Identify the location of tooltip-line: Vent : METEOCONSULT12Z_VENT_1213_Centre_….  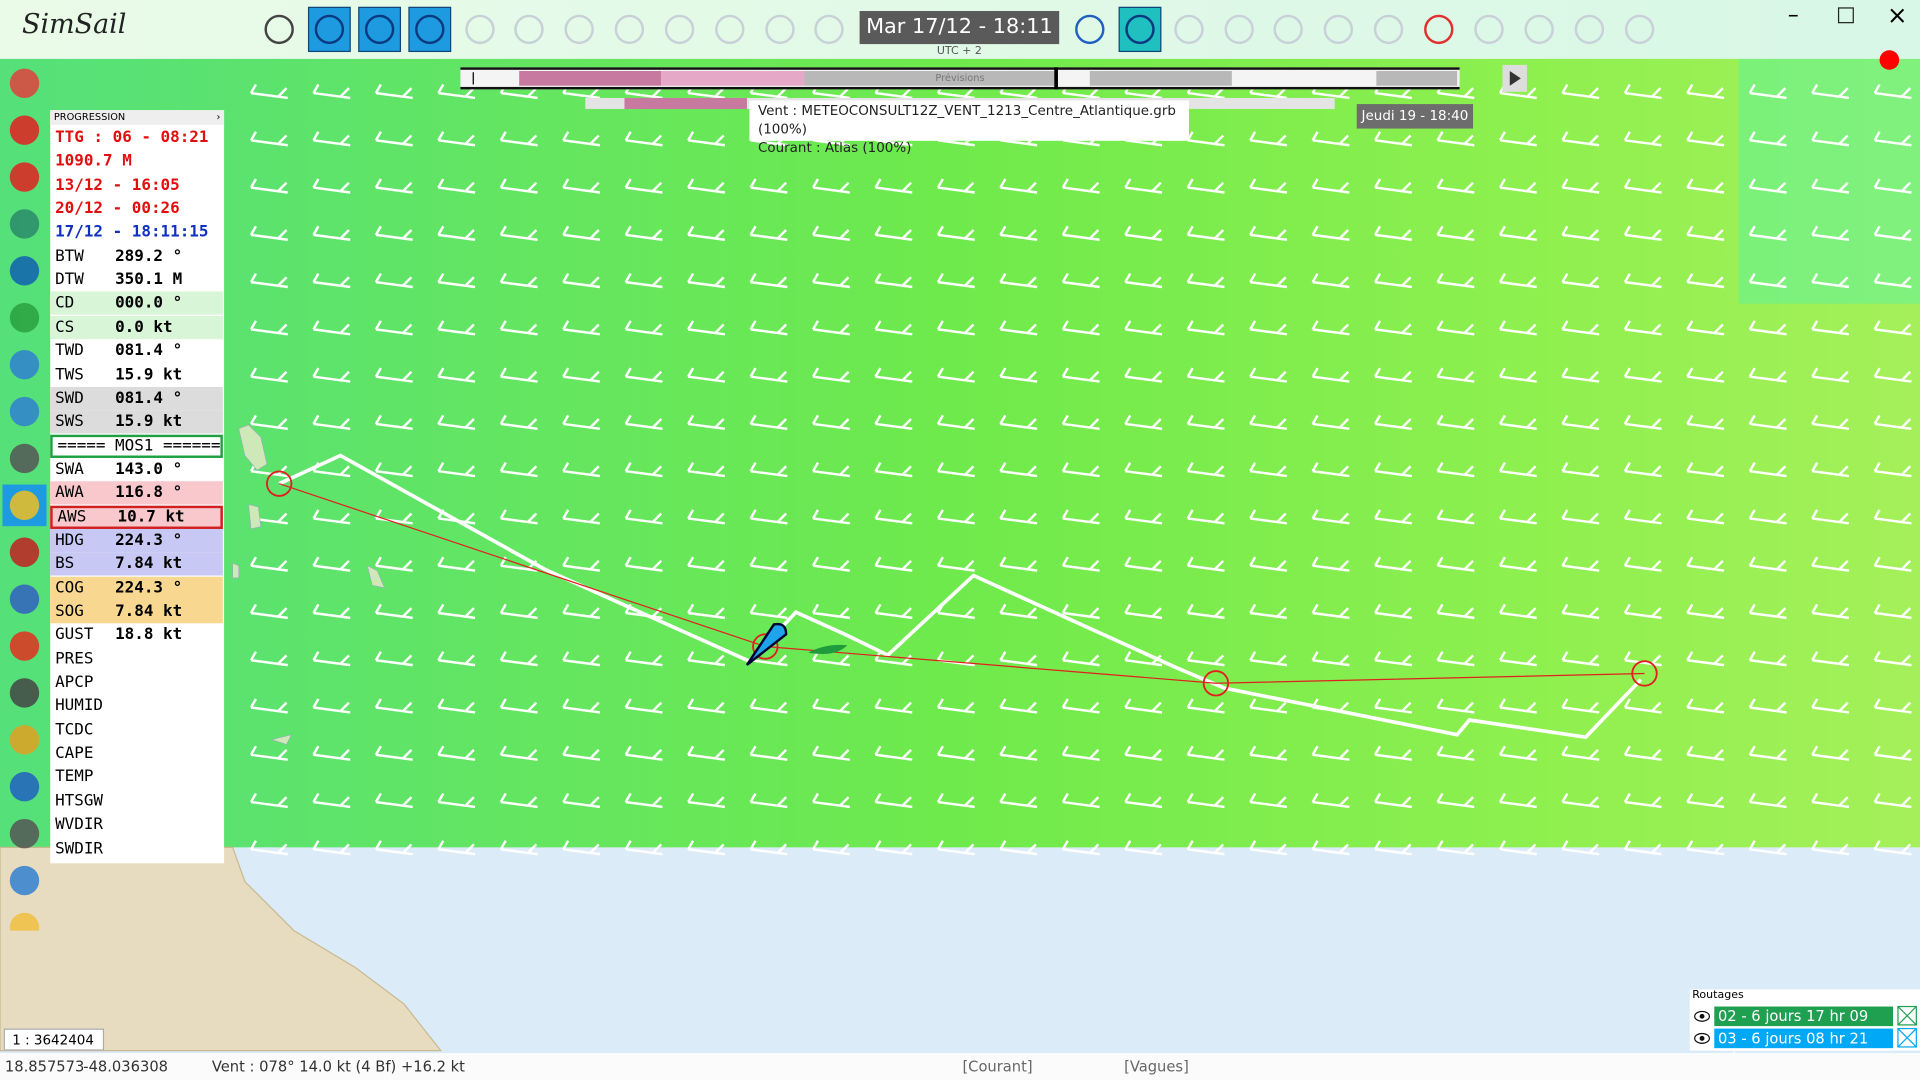
(966, 120).